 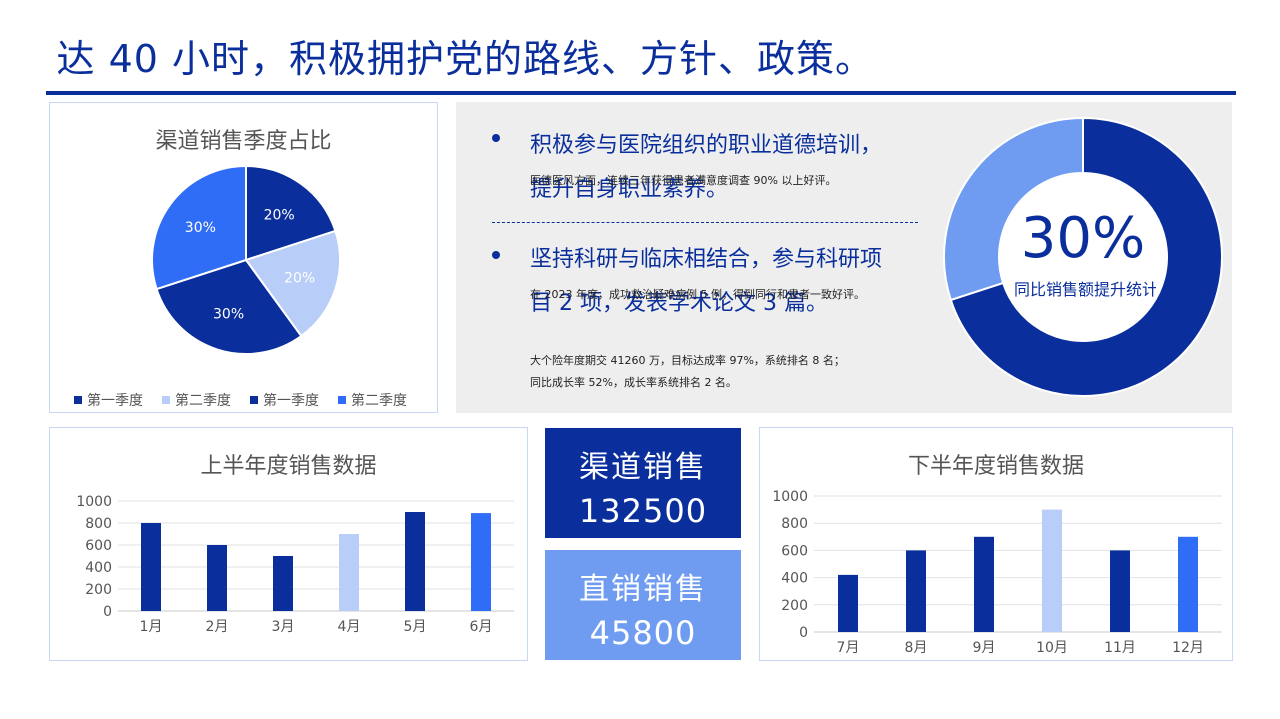 What do you see at coordinates (288, 466) in the screenshot?
I see `h1-chart-title: 上半年度销售数据` at bounding box center [288, 466].